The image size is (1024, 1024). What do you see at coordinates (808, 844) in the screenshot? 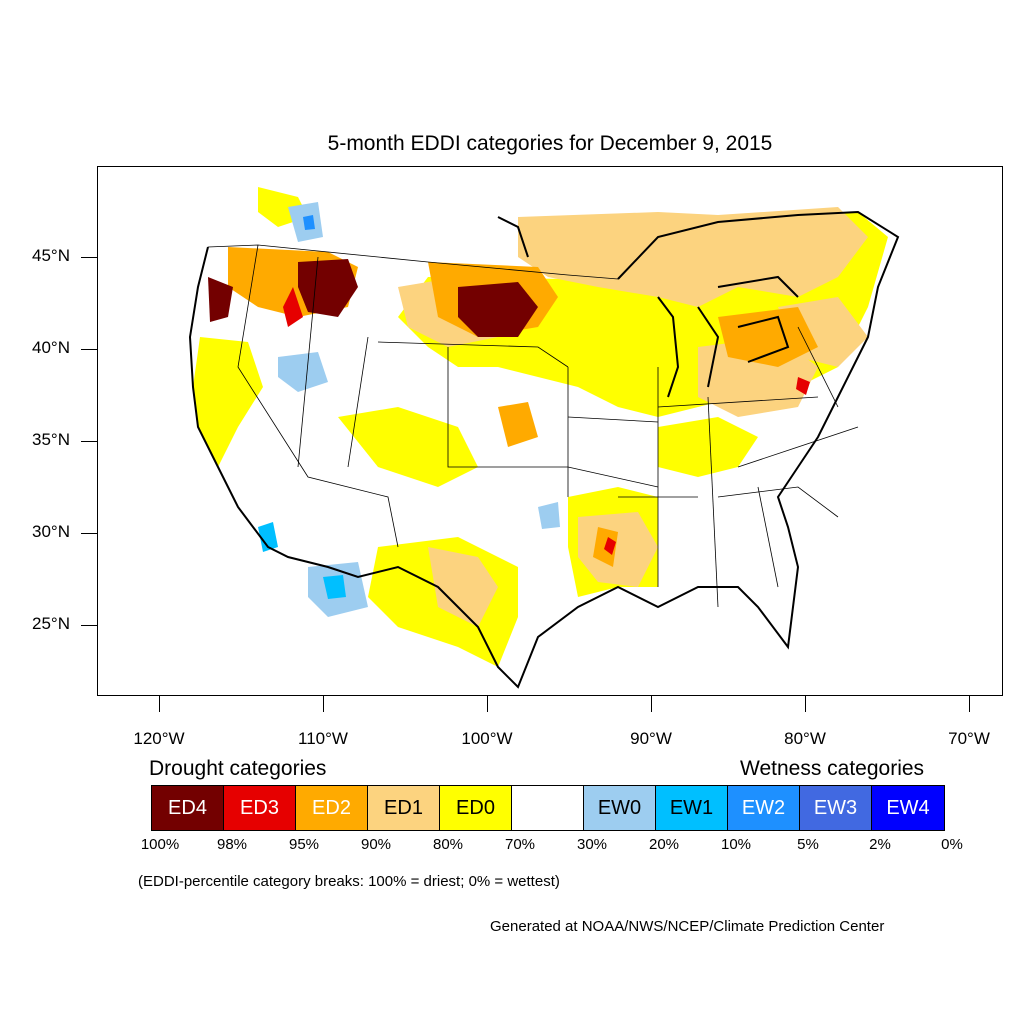
I see `percent-label: 5%` at bounding box center [808, 844].